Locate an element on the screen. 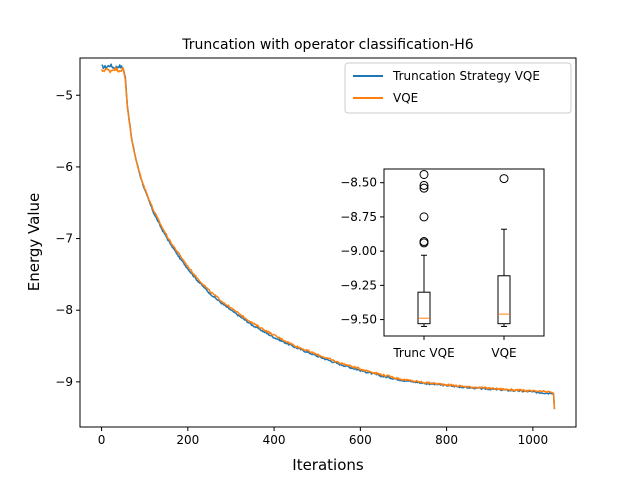  inset-frame is located at coordinates (464, 252).